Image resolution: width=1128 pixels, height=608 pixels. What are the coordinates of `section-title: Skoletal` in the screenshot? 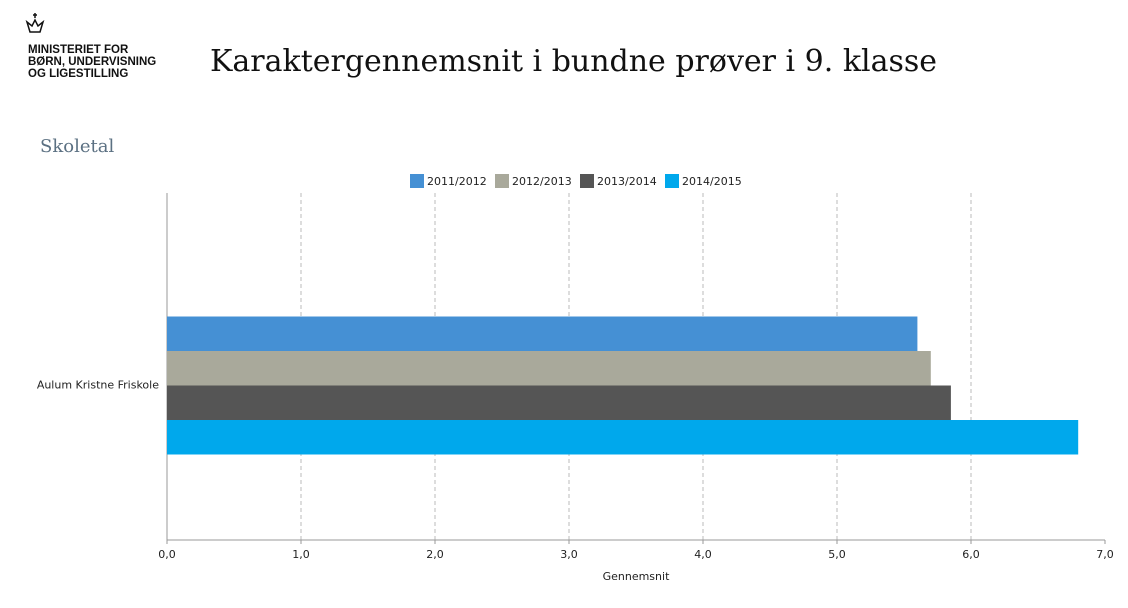 It's located at (77, 146).